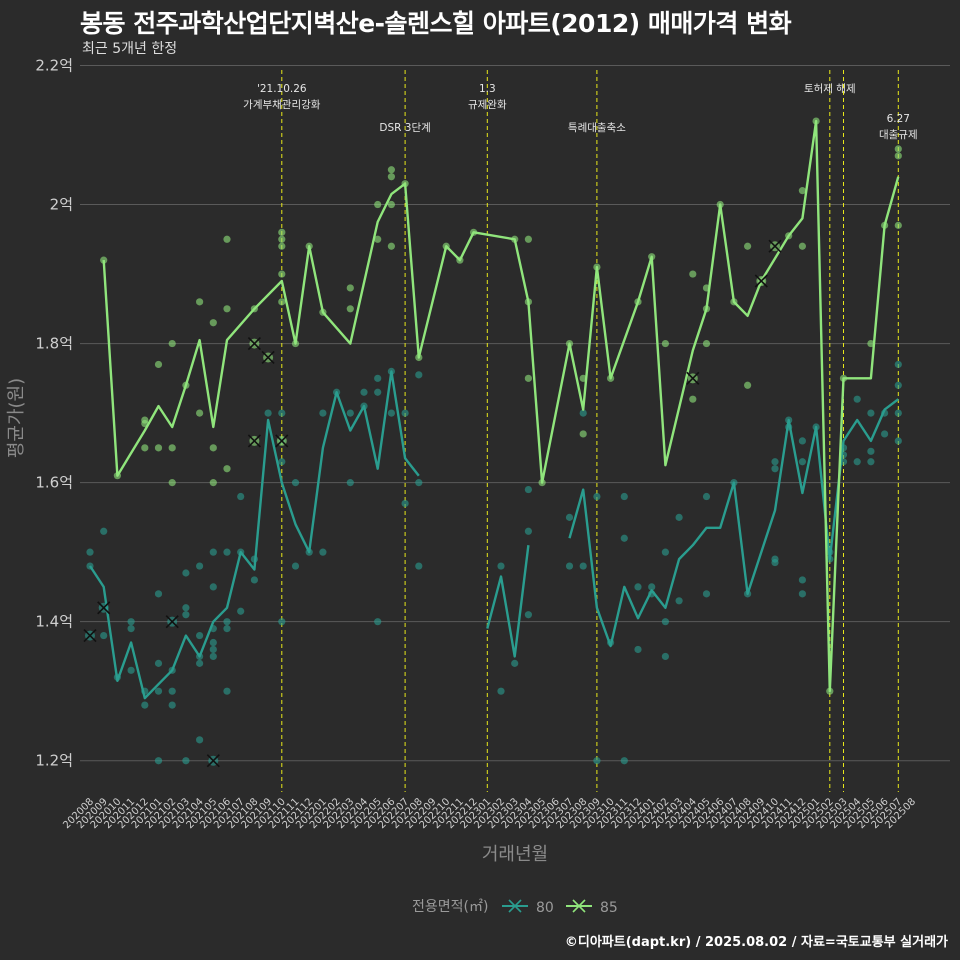 The image size is (960, 960). What do you see at coordinates (16, 418) in the screenshot?
I see `y-axis-label: 평균가(원)` at bounding box center [16, 418].